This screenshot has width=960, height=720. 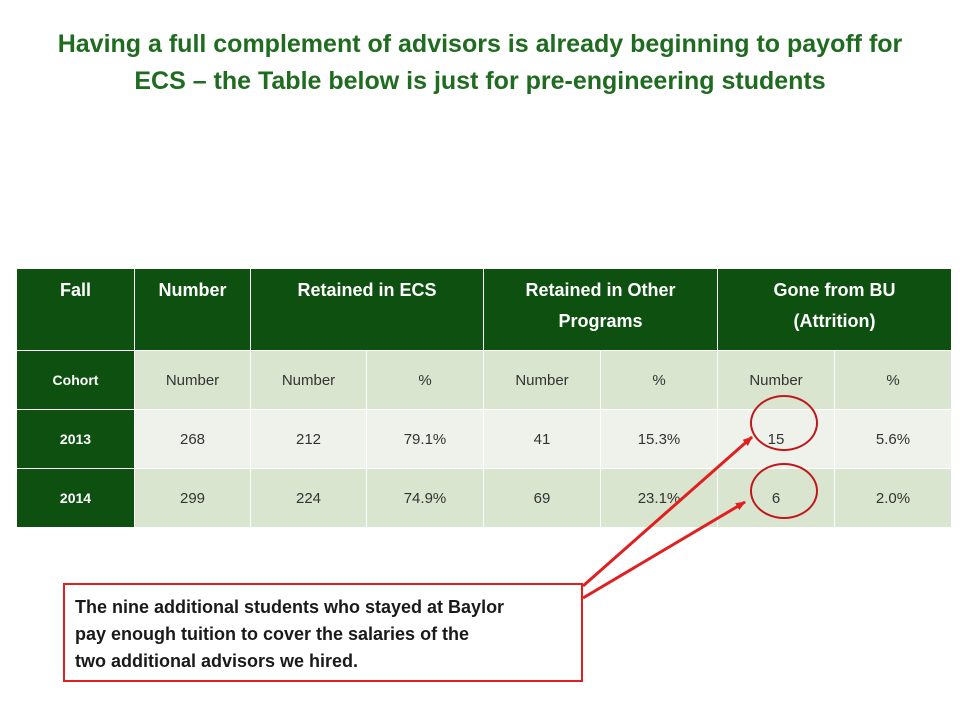 What do you see at coordinates (784, 491) in the screenshot?
I see `highlight-circle-2014` at bounding box center [784, 491].